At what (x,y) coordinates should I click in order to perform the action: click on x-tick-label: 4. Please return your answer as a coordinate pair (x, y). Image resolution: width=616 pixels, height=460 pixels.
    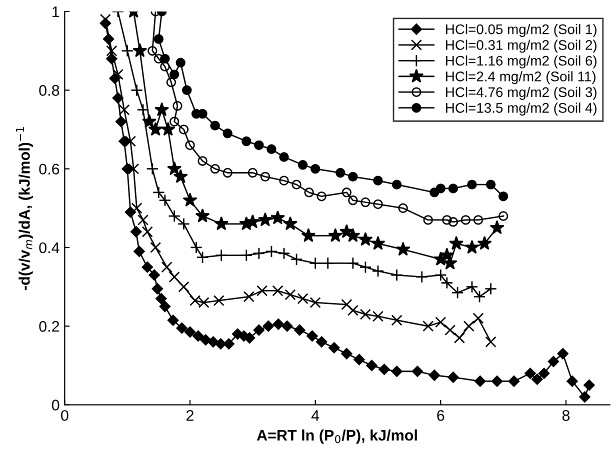
    Looking at the image, I should click on (315, 415).